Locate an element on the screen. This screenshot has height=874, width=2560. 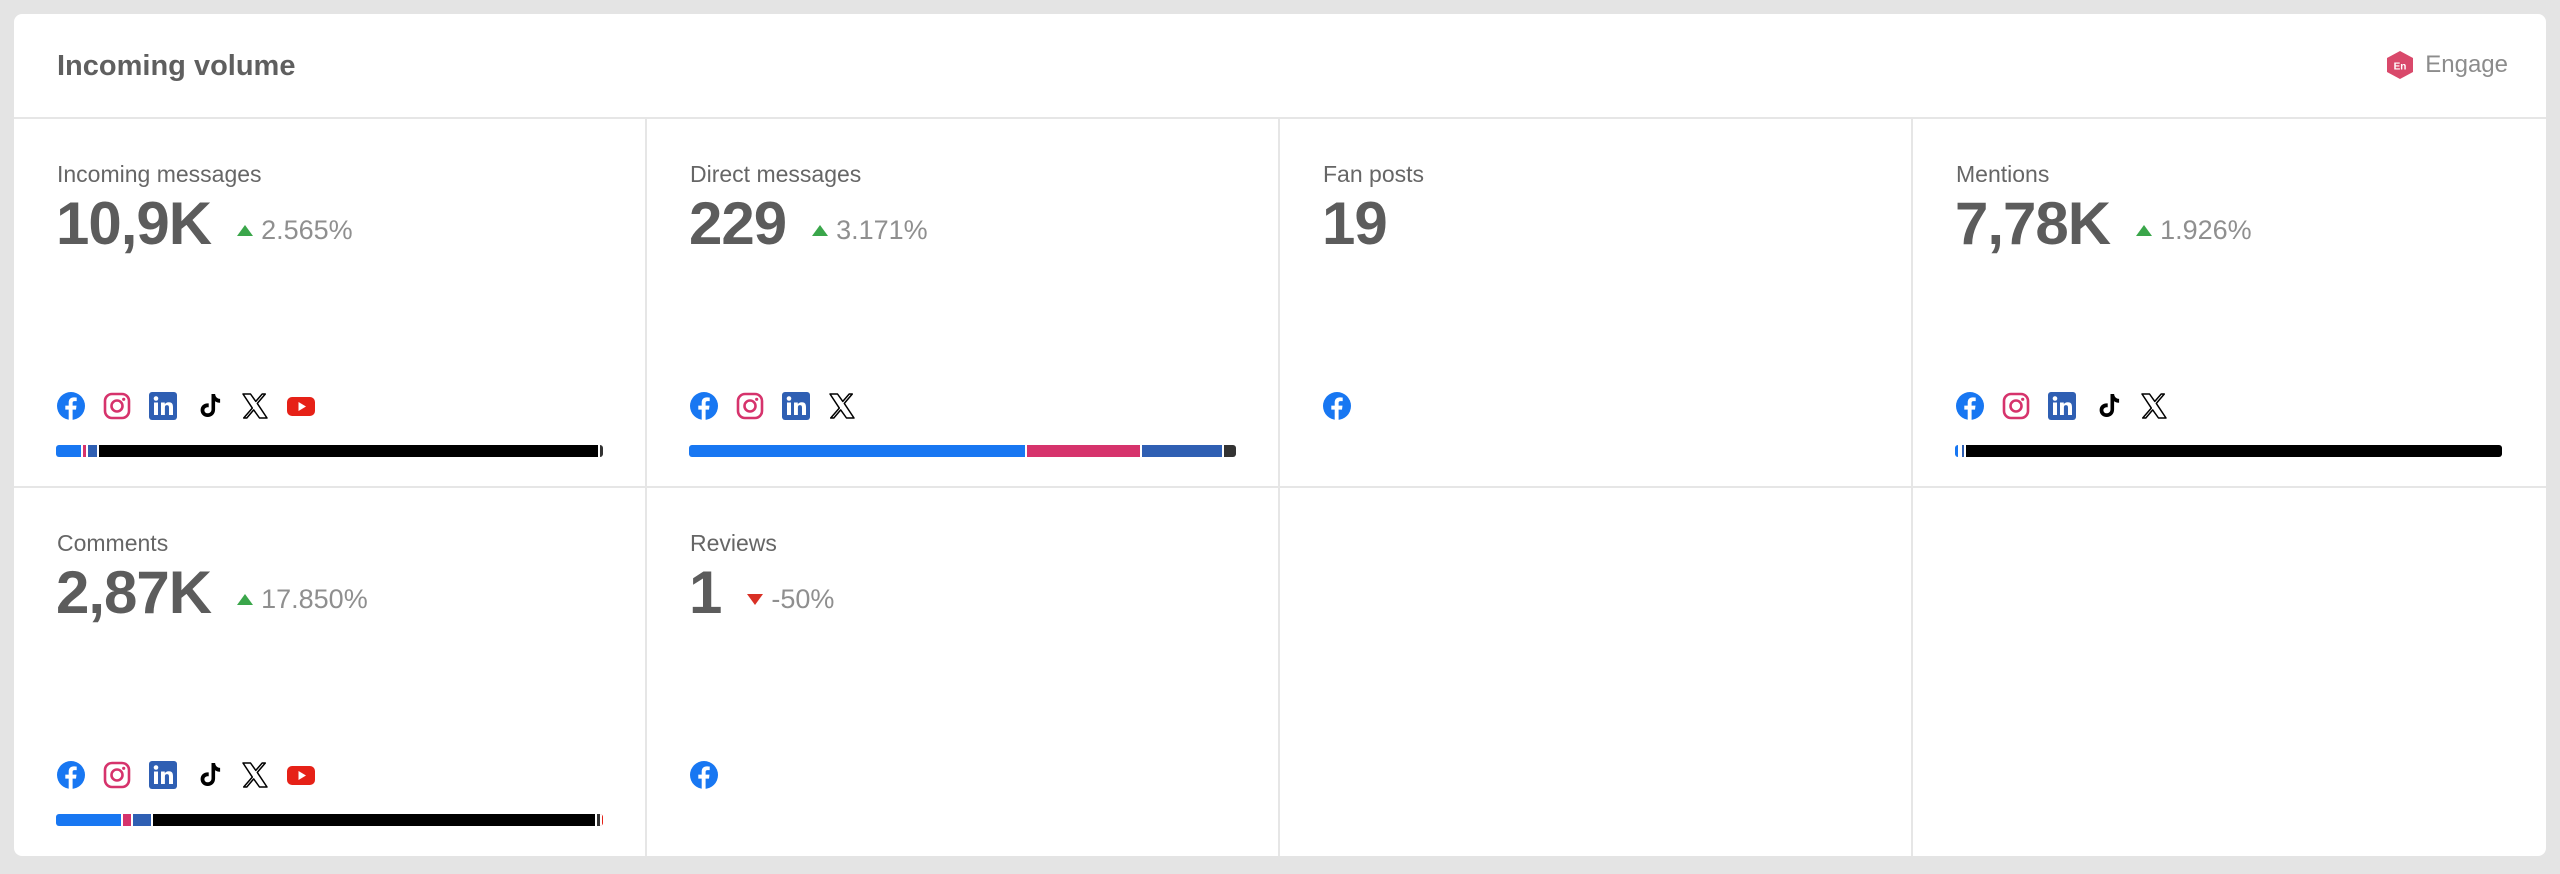
metric-row: 1 -50% is located at coordinates (761, 592).